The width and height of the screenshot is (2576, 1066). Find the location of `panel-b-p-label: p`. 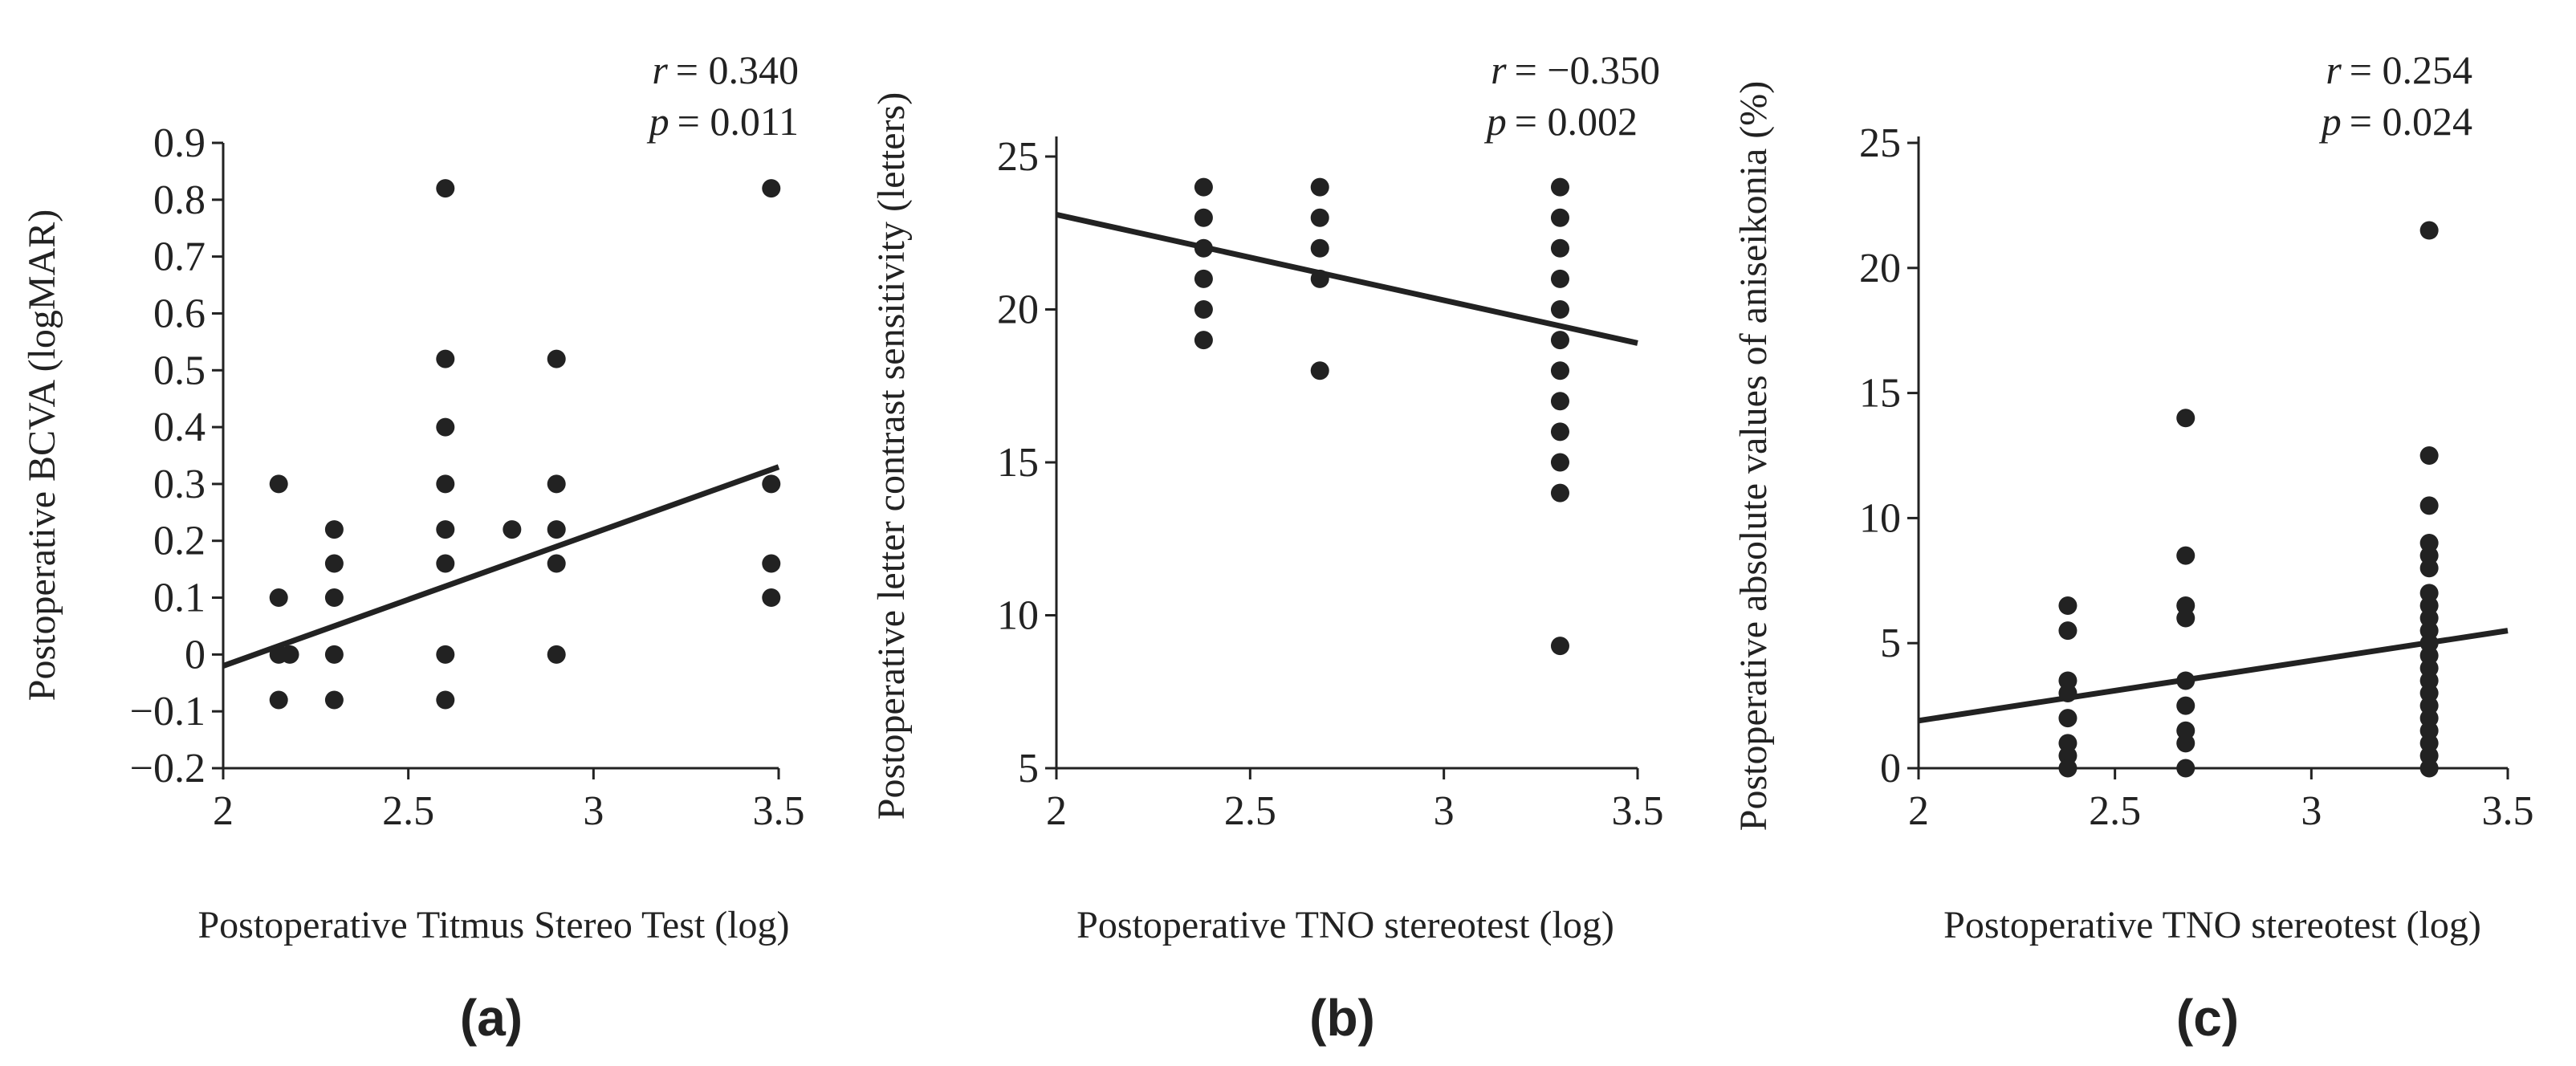

panel-b-p-label: p is located at coordinates (1495, 121).